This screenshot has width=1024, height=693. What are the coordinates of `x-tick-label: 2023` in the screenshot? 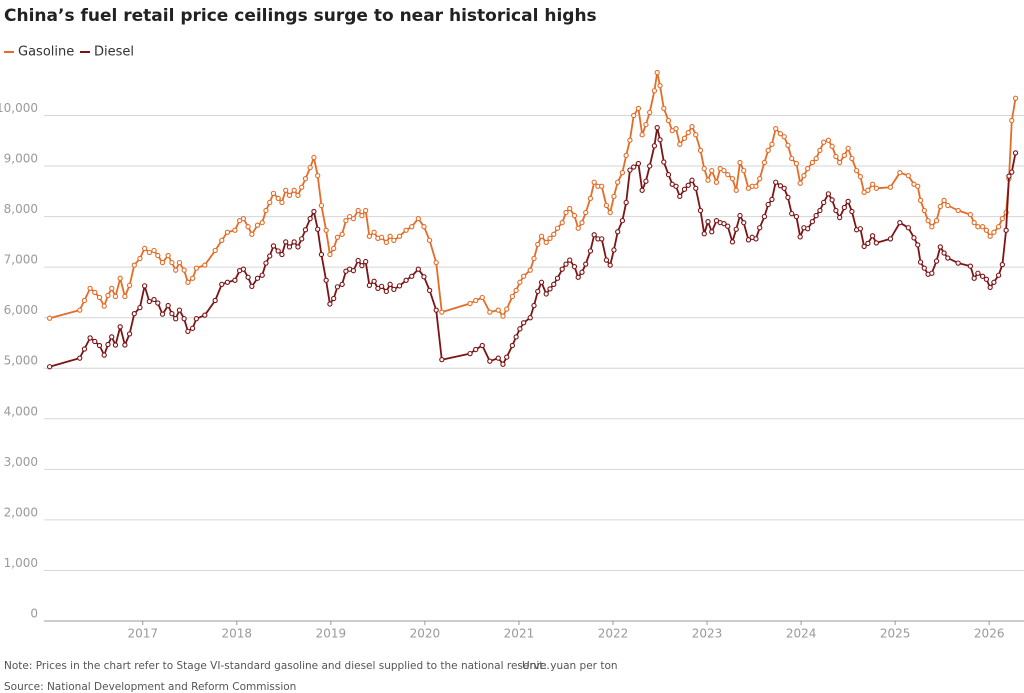 It's located at (707, 634).